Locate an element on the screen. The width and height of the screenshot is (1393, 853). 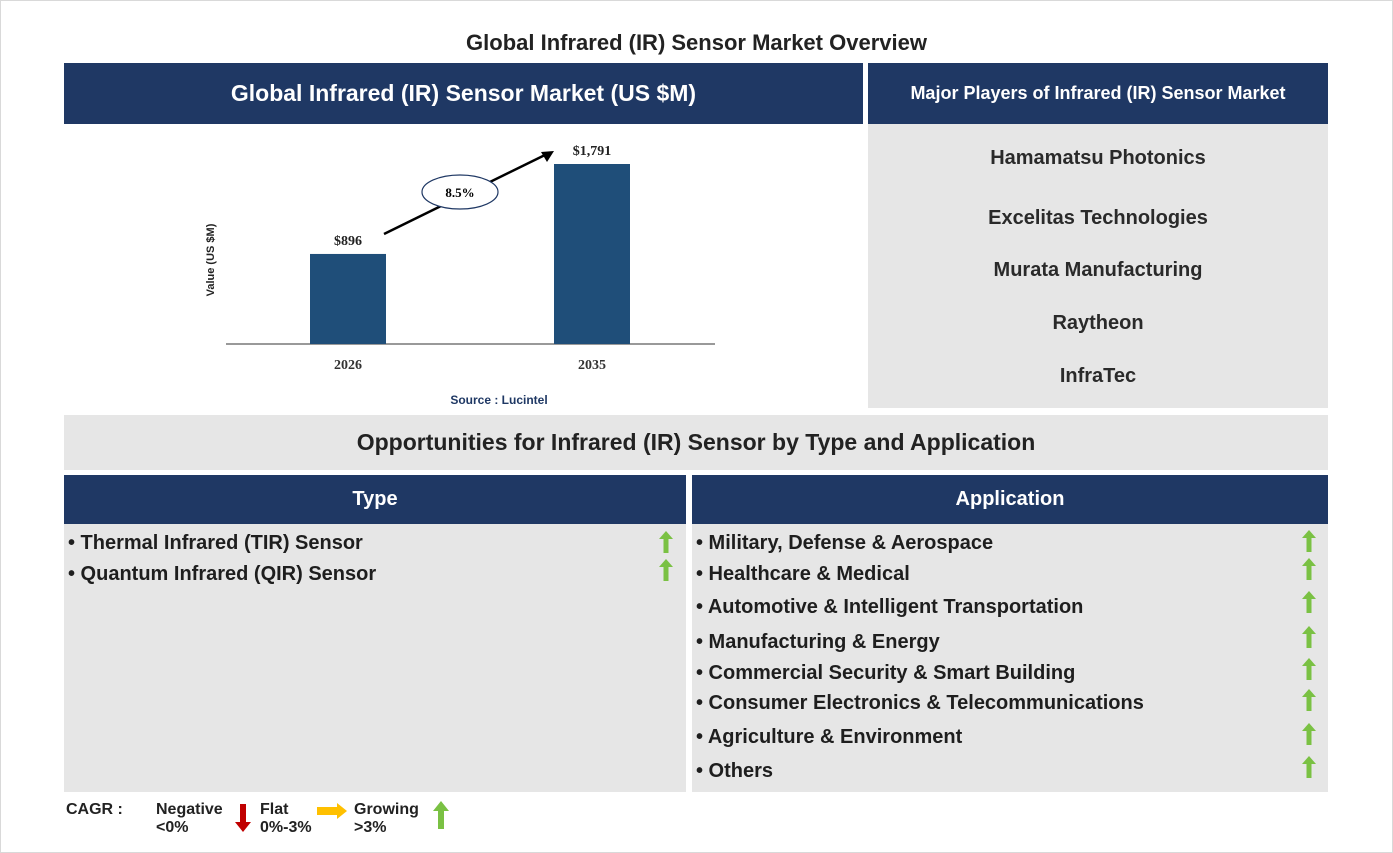
bars-group: $896 2026 $1,791 2035 is located at coordinates (470, 258).